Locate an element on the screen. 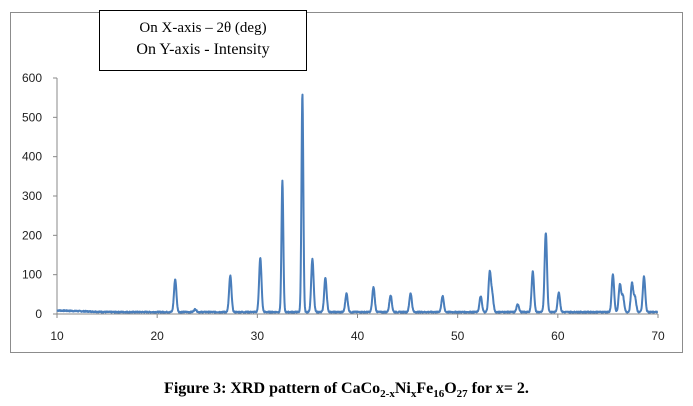 Image resolution: width=693 pixels, height=406 pixels. y-tick-label: 200 is located at coordinates (32, 235).